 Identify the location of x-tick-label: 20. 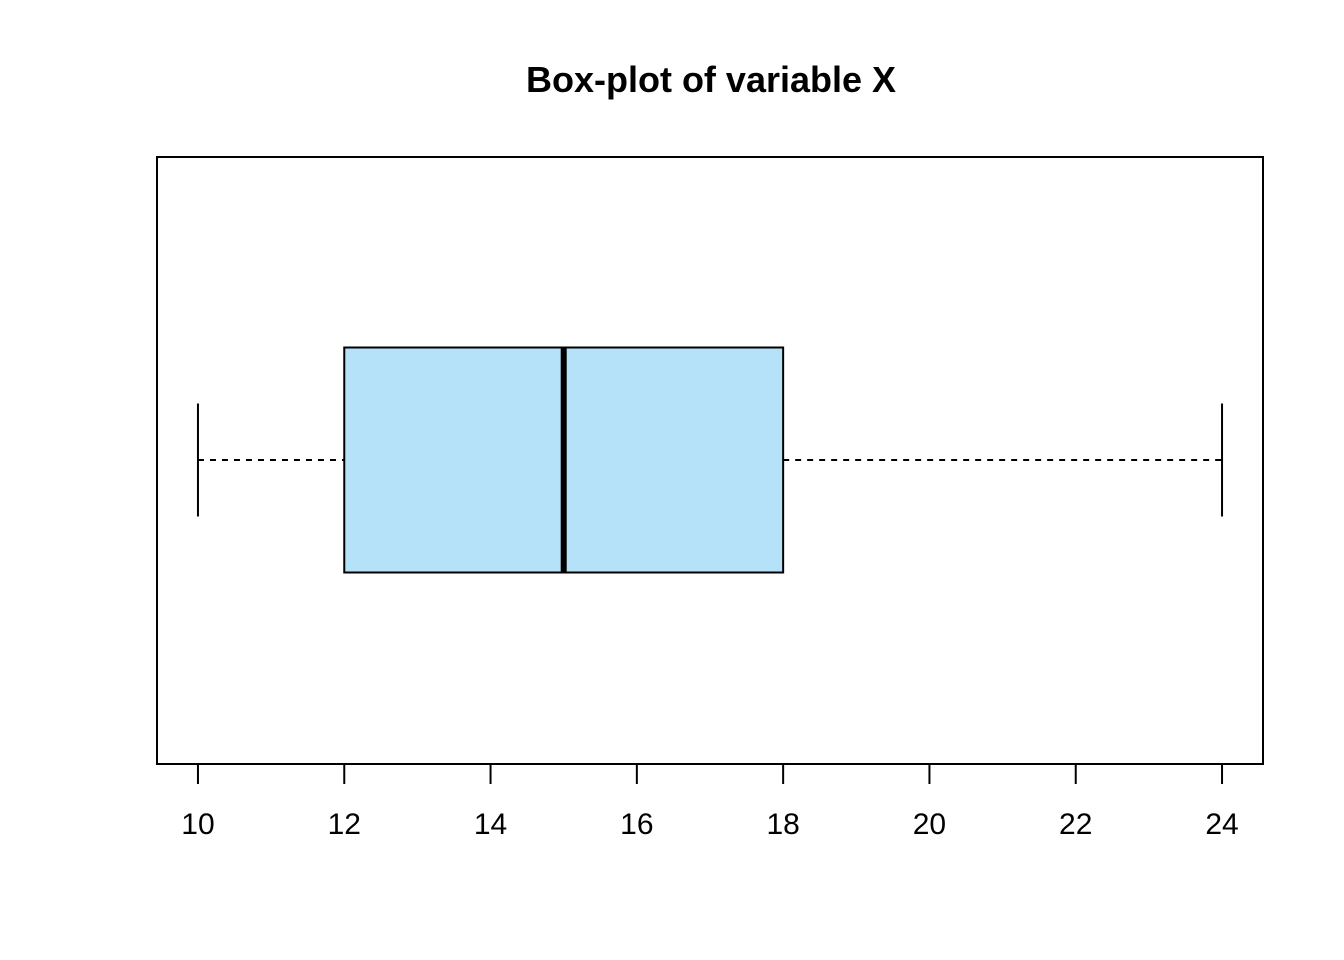
(929, 824).